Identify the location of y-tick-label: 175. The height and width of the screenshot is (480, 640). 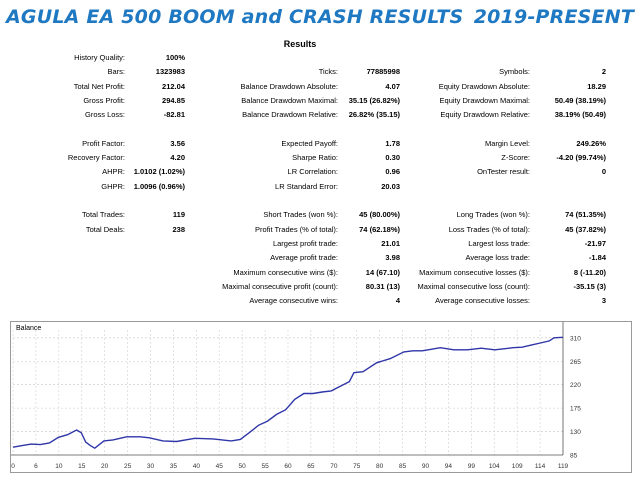
(575, 409).